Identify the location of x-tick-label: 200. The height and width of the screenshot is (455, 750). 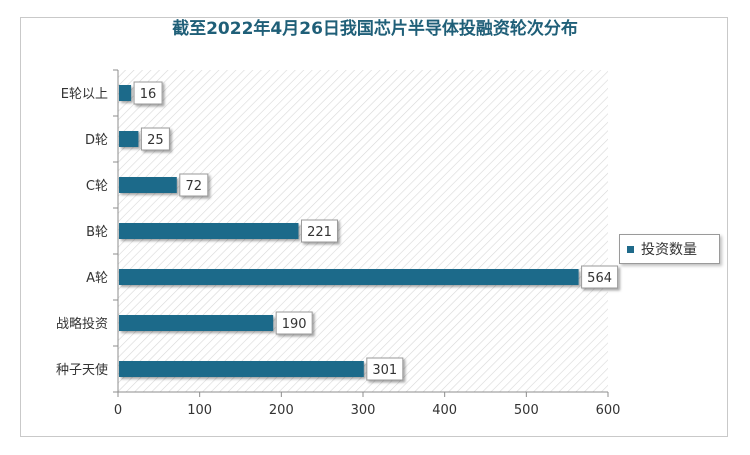
(281, 410).